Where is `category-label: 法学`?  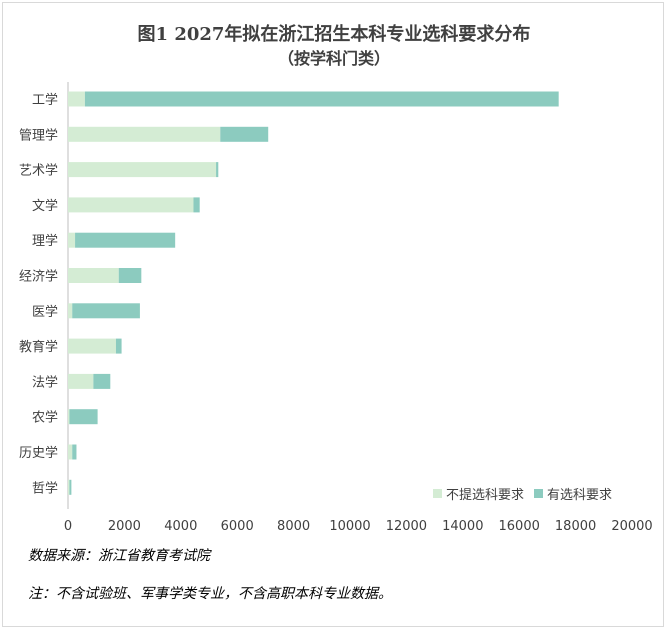 category-label: 法学 is located at coordinates (45, 382).